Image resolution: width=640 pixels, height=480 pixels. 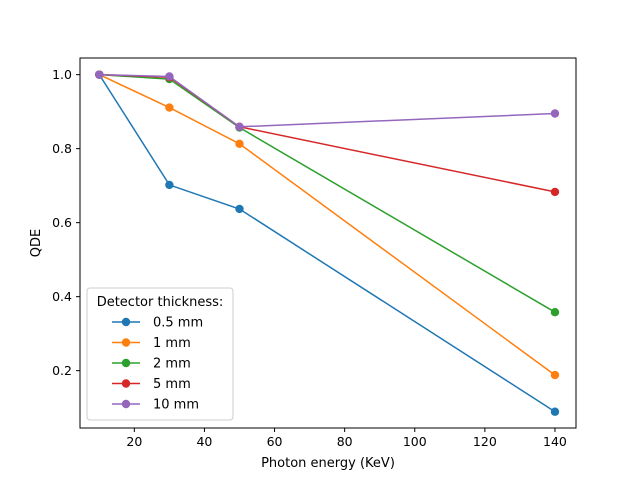 I want to click on y-tick-label: 0.6, so click(x=62, y=222).